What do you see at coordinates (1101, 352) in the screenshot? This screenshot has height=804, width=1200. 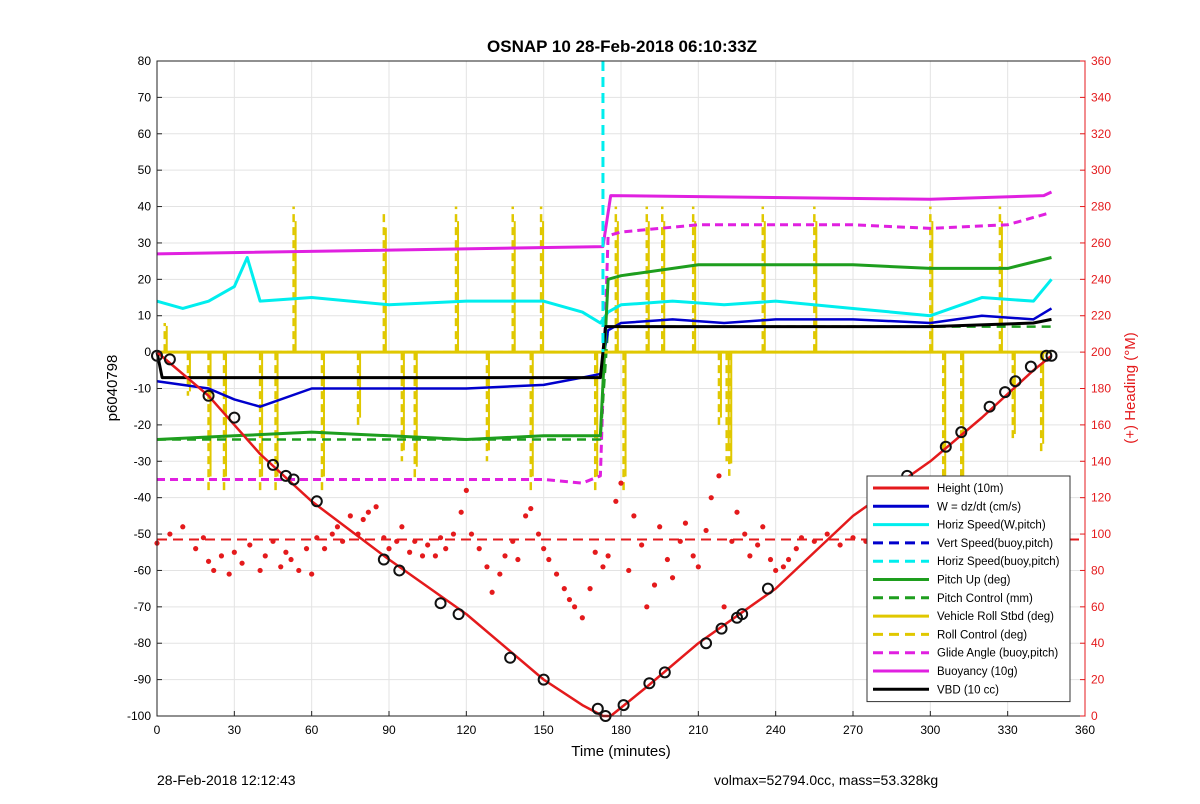 I see `y2-tick-label: 200` at bounding box center [1101, 352].